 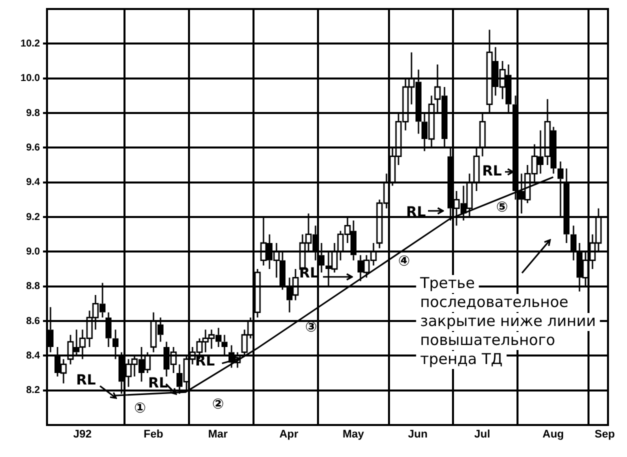 I want to click on annotation: ⑤, so click(x=502, y=208).